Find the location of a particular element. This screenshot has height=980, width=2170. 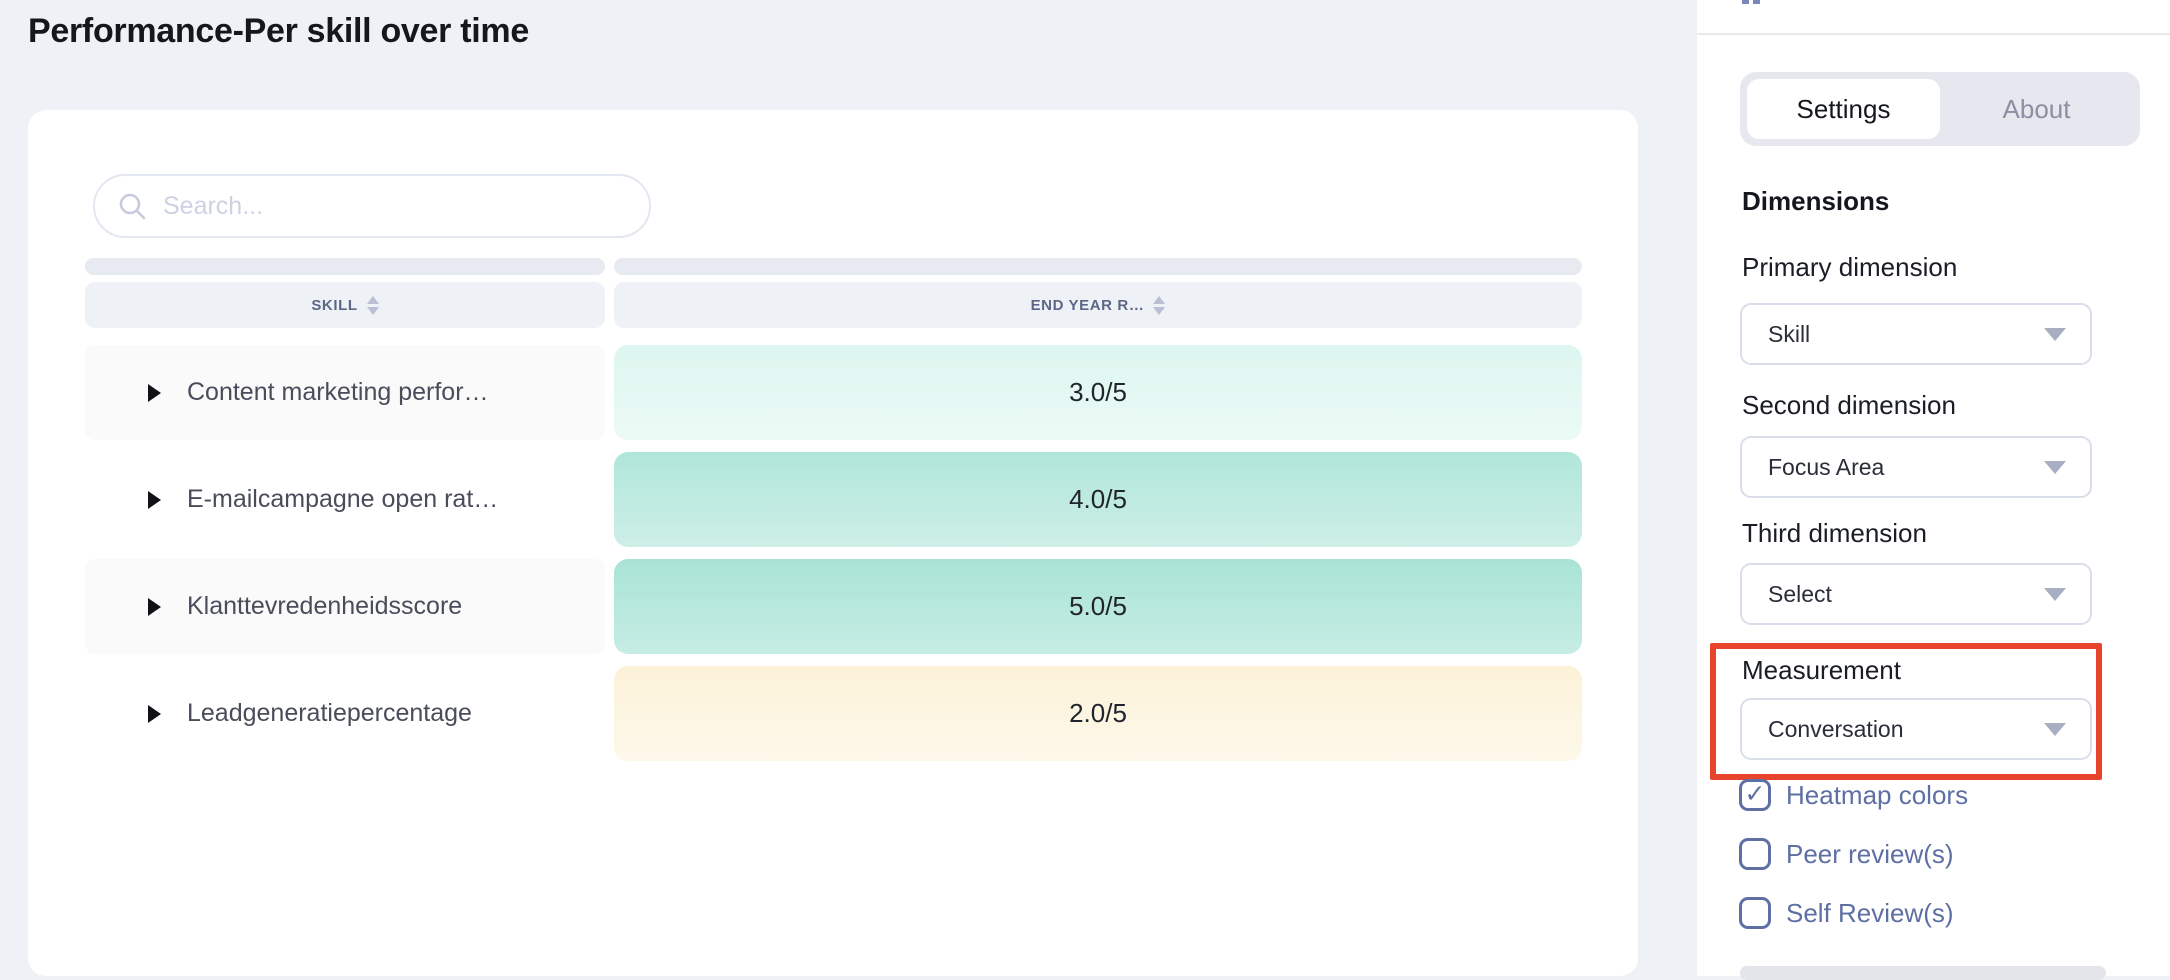

self-reviews-checkbox: ✓ is located at coordinates (1755, 913).